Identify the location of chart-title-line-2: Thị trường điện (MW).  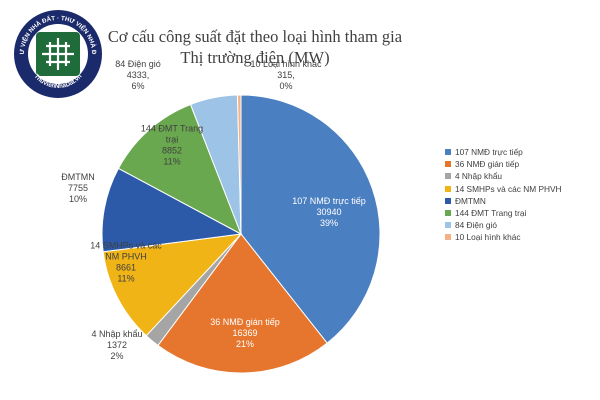
(255, 57).